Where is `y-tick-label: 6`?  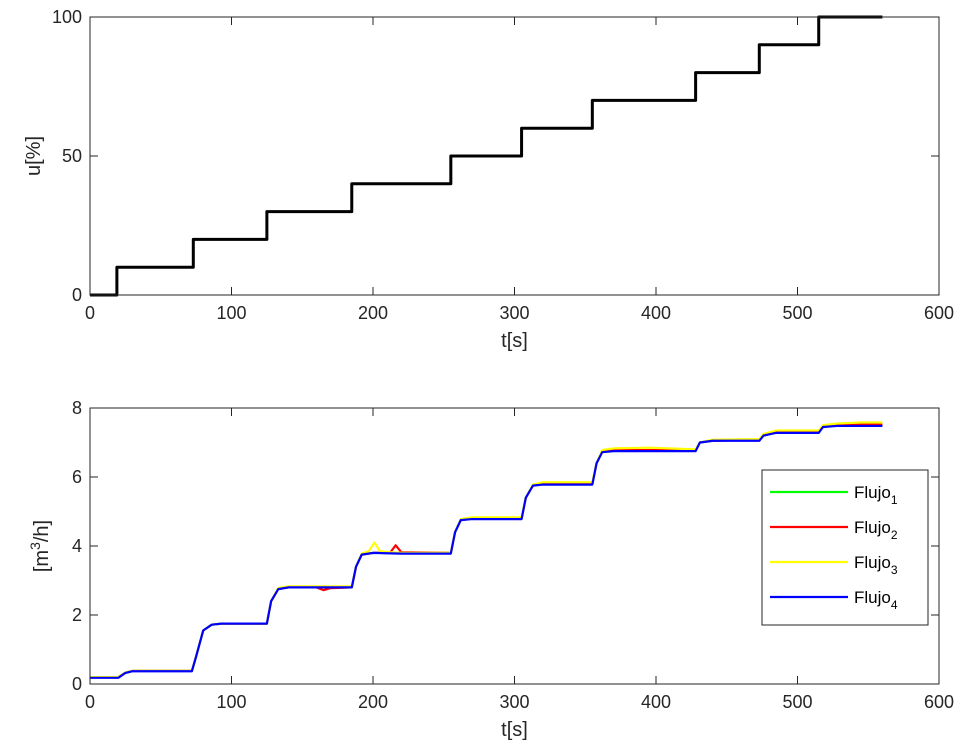 y-tick-label: 6 is located at coordinates (77, 477).